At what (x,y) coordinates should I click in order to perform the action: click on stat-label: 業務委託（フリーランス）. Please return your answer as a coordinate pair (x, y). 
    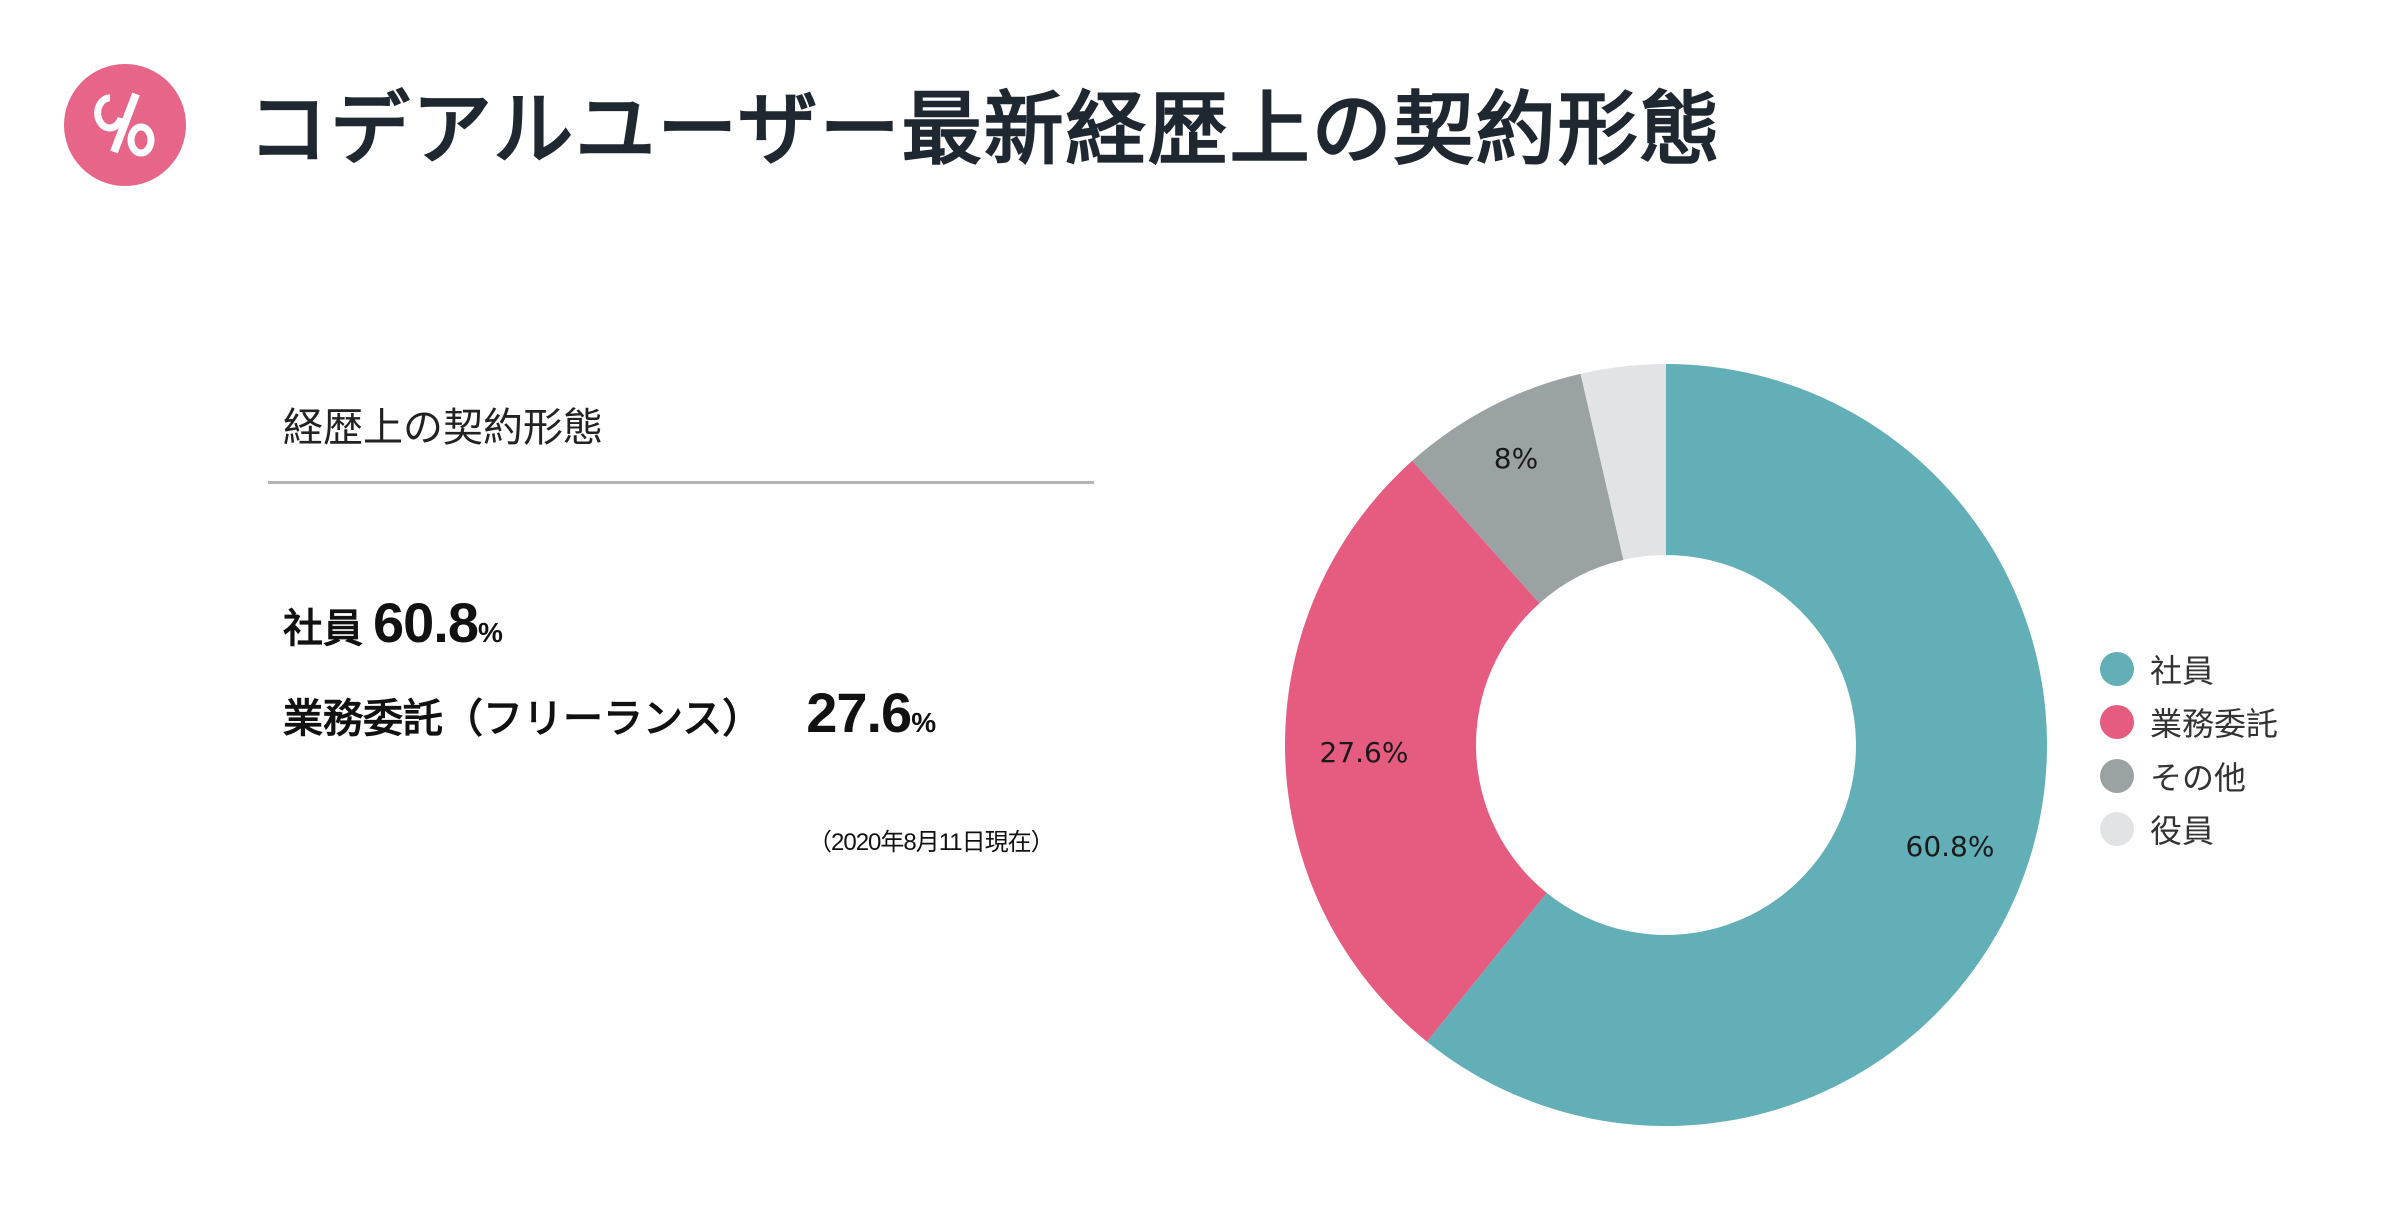
    Looking at the image, I should click on (523, 719).